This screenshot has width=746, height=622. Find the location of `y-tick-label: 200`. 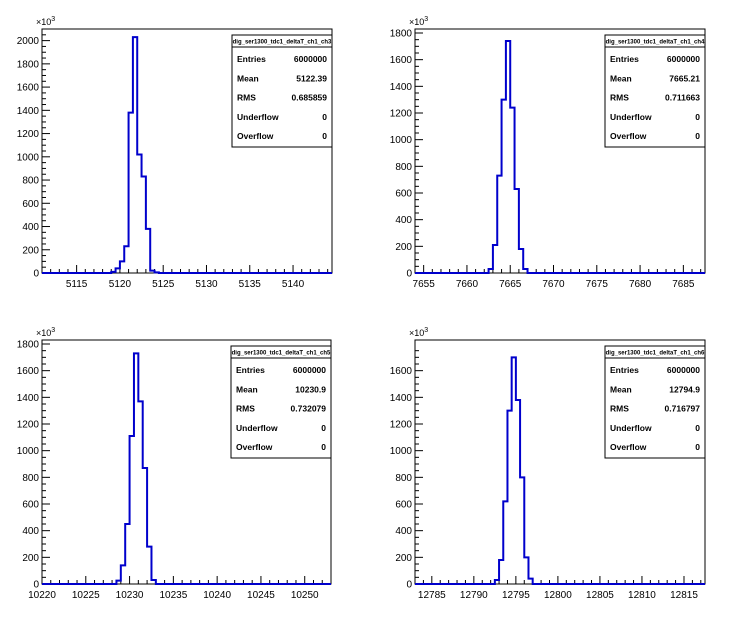

y-tick-label: 200 is located at coordinates (403, 247).